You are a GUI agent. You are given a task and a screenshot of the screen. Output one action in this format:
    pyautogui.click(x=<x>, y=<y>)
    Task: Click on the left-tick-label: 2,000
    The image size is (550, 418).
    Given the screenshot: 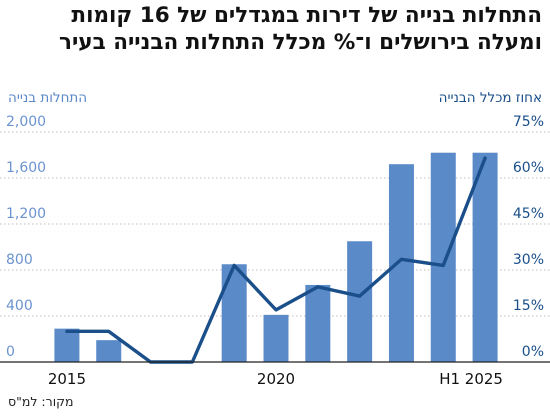 What is the action you would take?
    pyautogui.click(x=26, y=122)
    